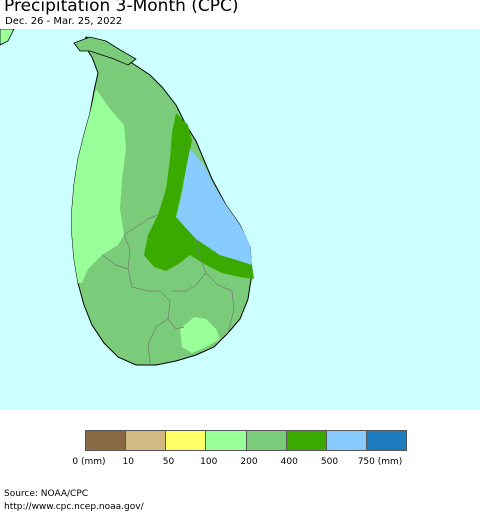 The image size is (480, 515). What do you see at coordinates (46, 494) in the screenshot?
I see `source-text: Source: NOAA/CPC` at bounding box center [46, 494].